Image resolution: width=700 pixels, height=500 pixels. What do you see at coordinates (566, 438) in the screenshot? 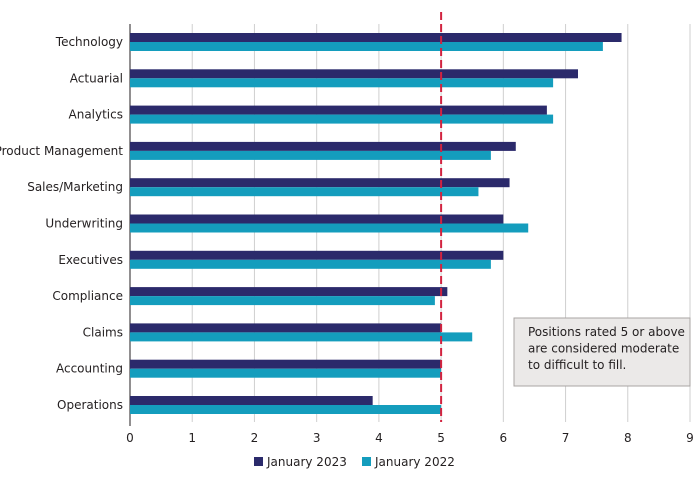
I see `x-tick-label: 7` at bounding box center [566, 438].